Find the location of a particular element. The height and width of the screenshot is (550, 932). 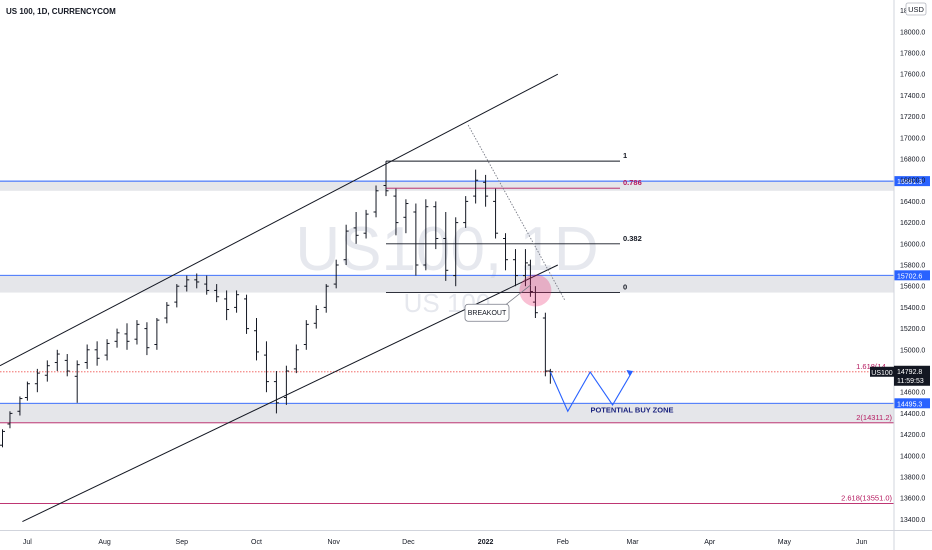

fib-label-1: 0.786 is located at coordinates (632, 182).